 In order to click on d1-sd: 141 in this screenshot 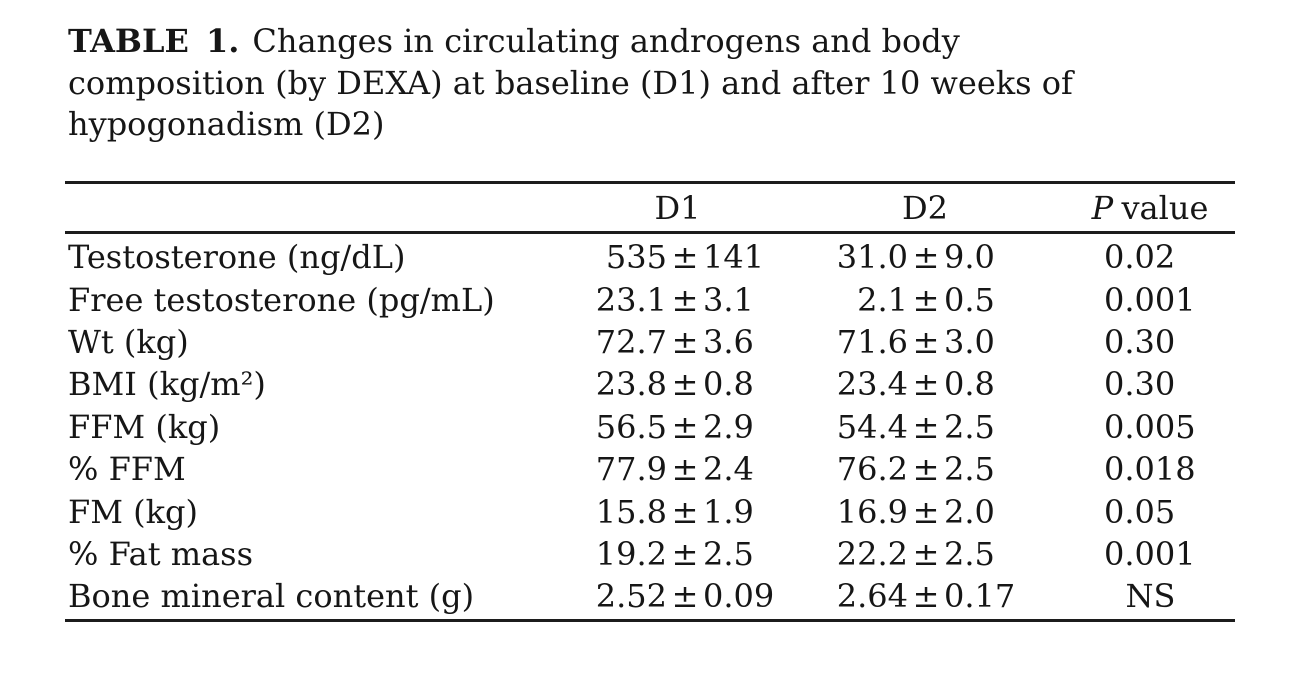, I will do `click(734, 257)`.